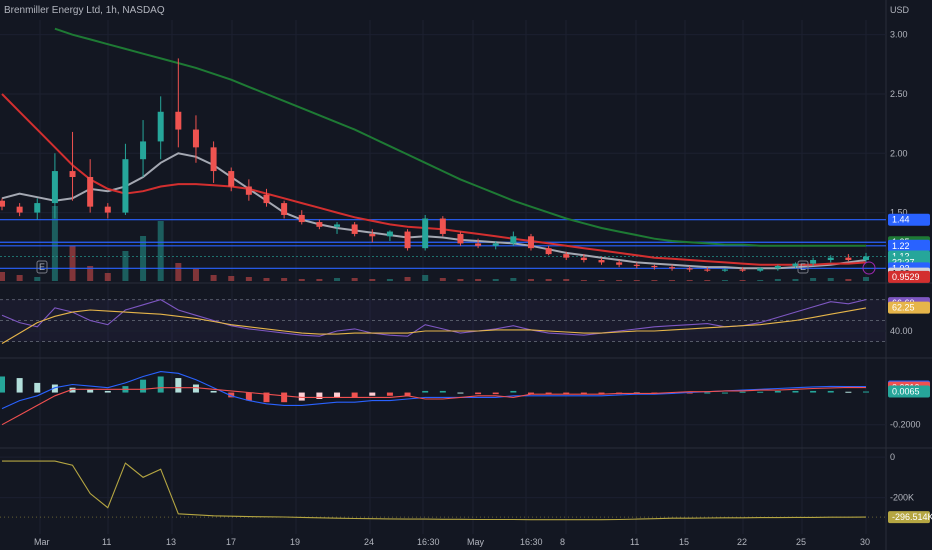  I want to click on time-axis-label-9: 8, so click(562, 542).